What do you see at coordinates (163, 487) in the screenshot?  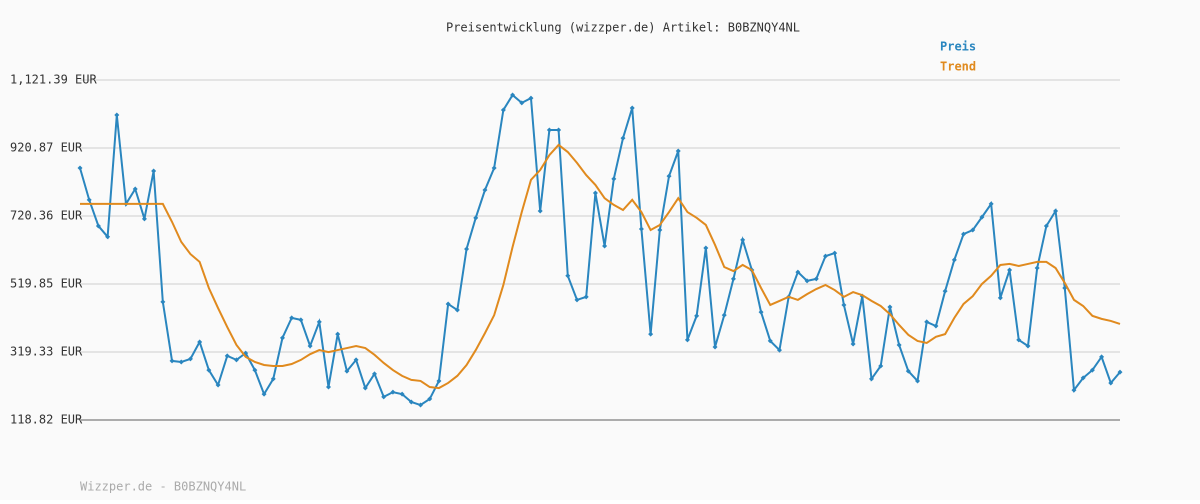 I see `footer: Wizzper.de - B0BZNQY4NL` at bounding box center [163, 487].